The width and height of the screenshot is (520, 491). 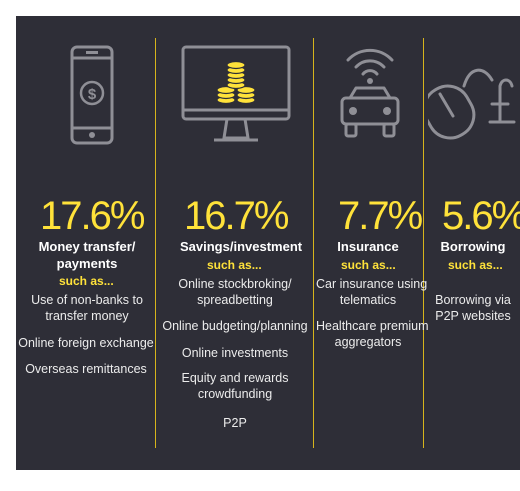 What do you see at coordinates (235, 326) in the screenshot?
I see `example-item: Online budgeting/planning` at bounding box center [235, 326].